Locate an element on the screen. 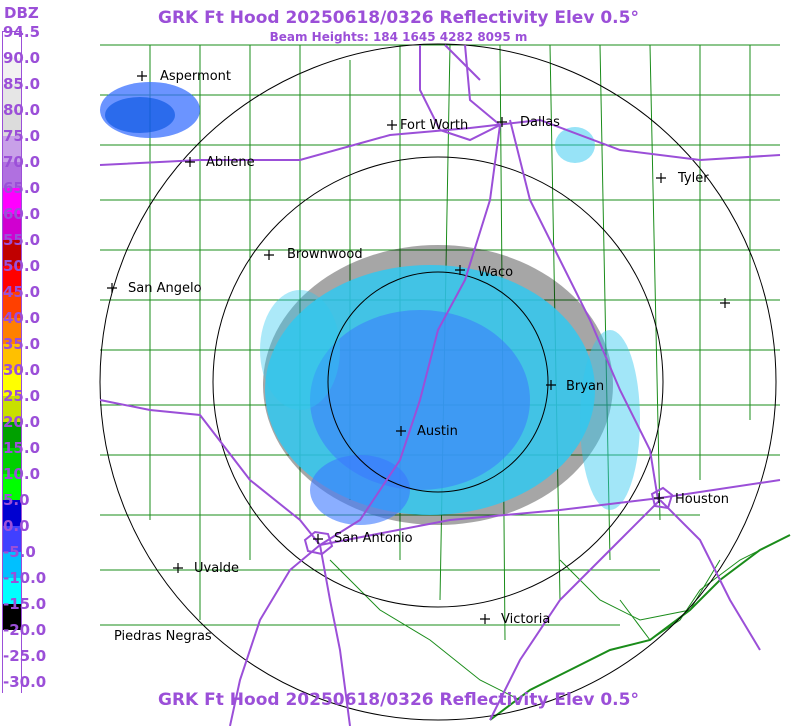 Image resolution: width=797 pixels, height=726 pixels. city-label: Brownwood is located at coordinates (325, 254).